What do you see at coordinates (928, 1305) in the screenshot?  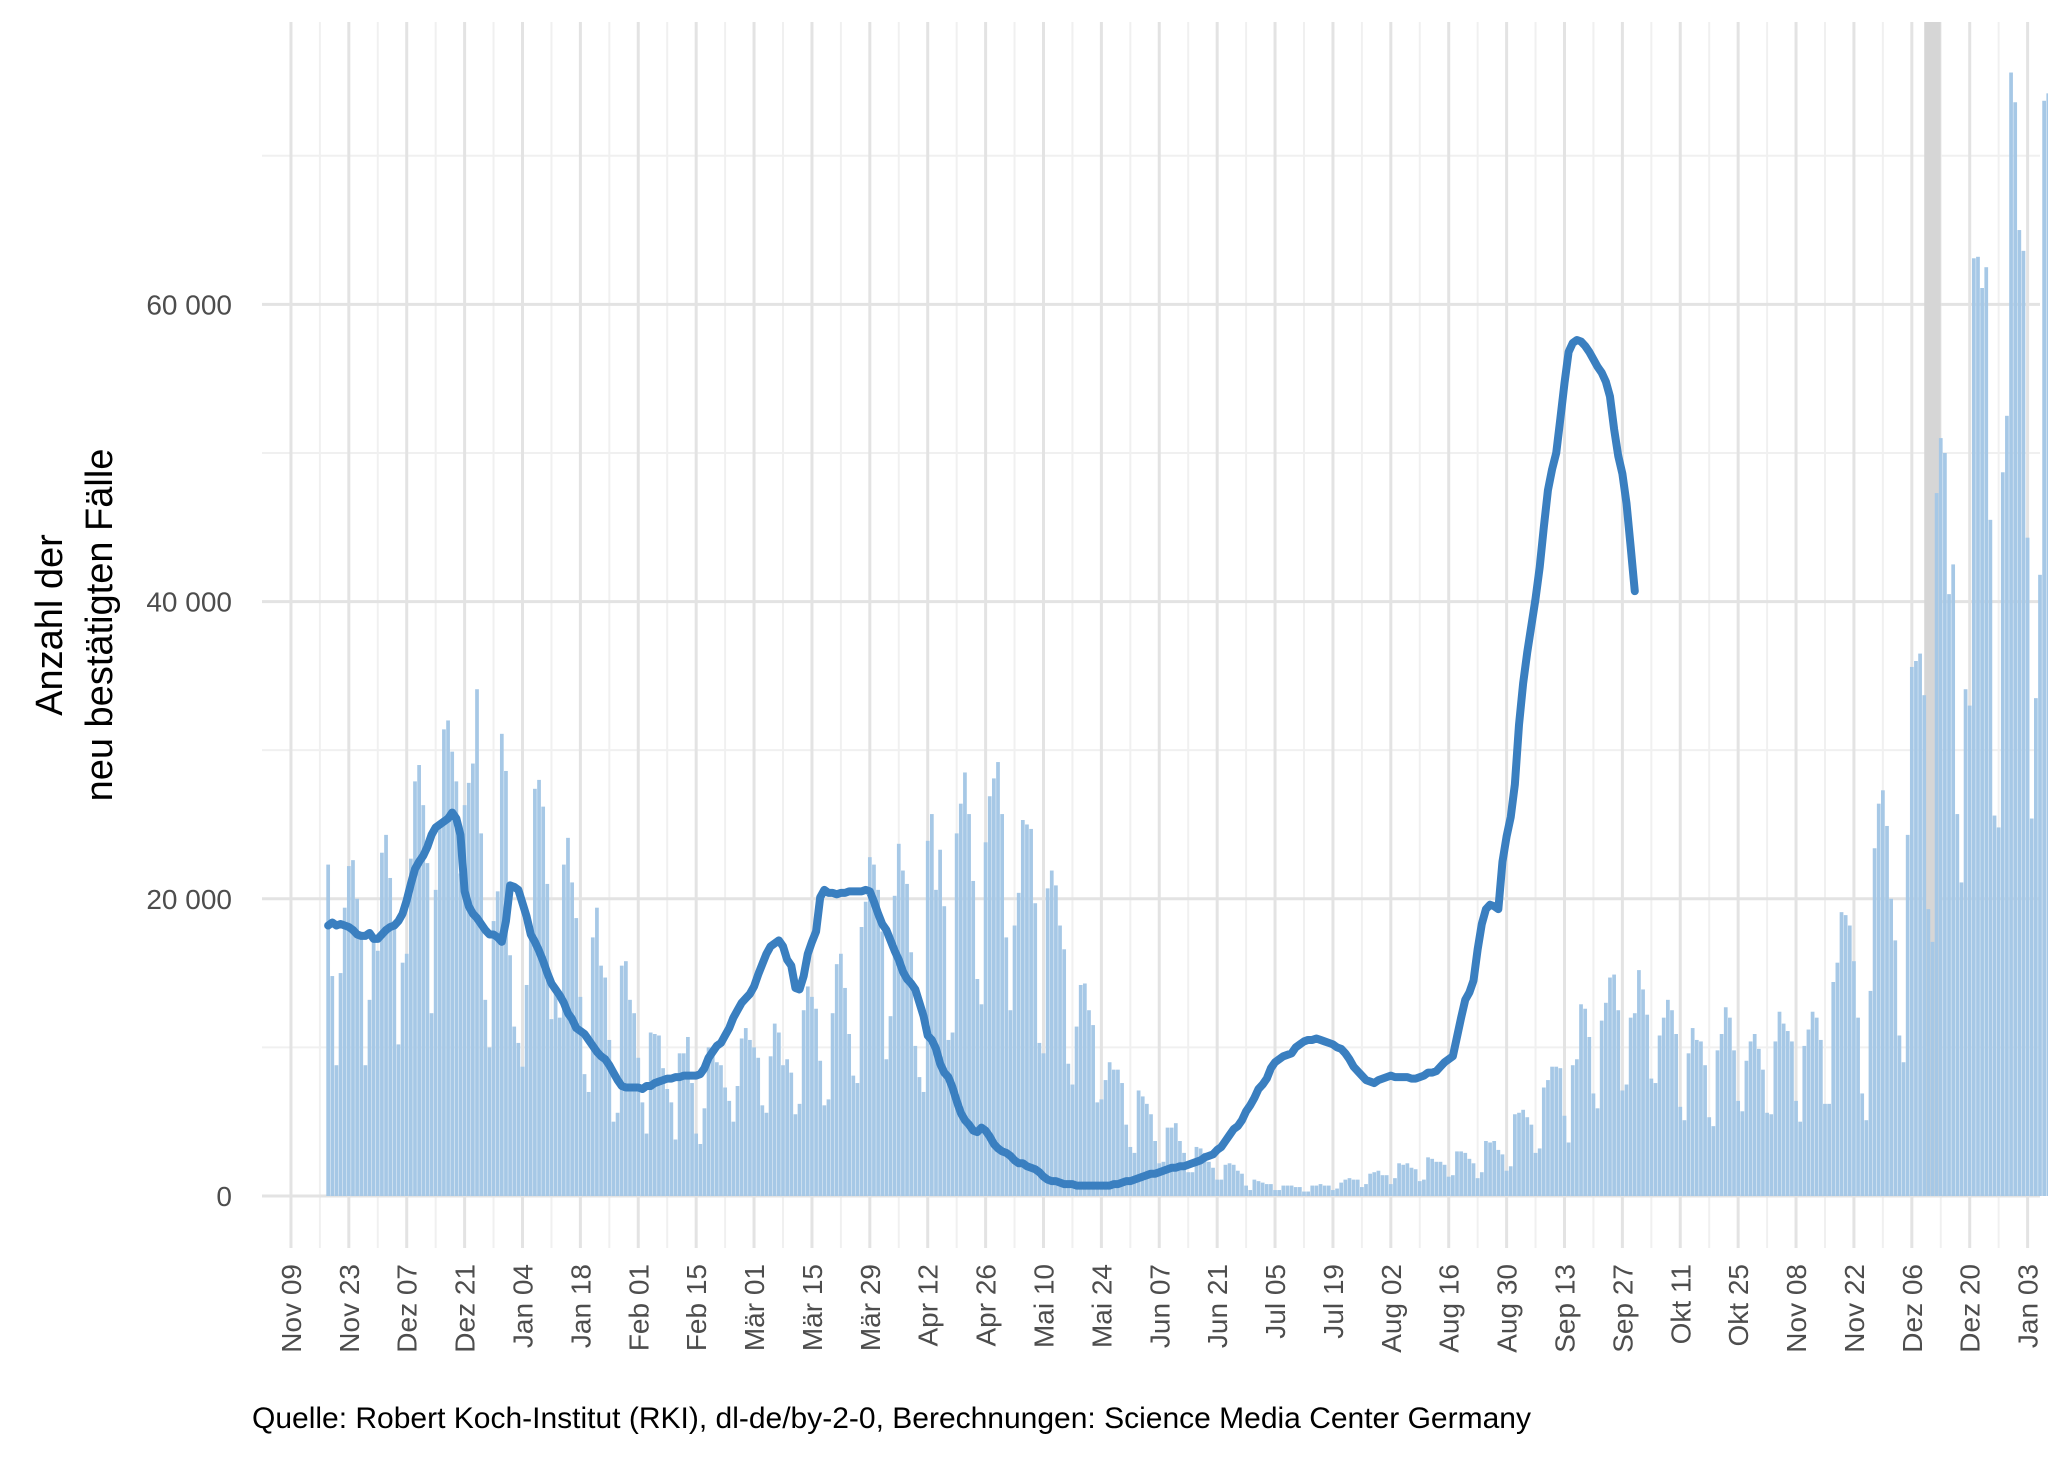 I see `x-tick-label: Apr 12` at bounding box center [928, 1305].